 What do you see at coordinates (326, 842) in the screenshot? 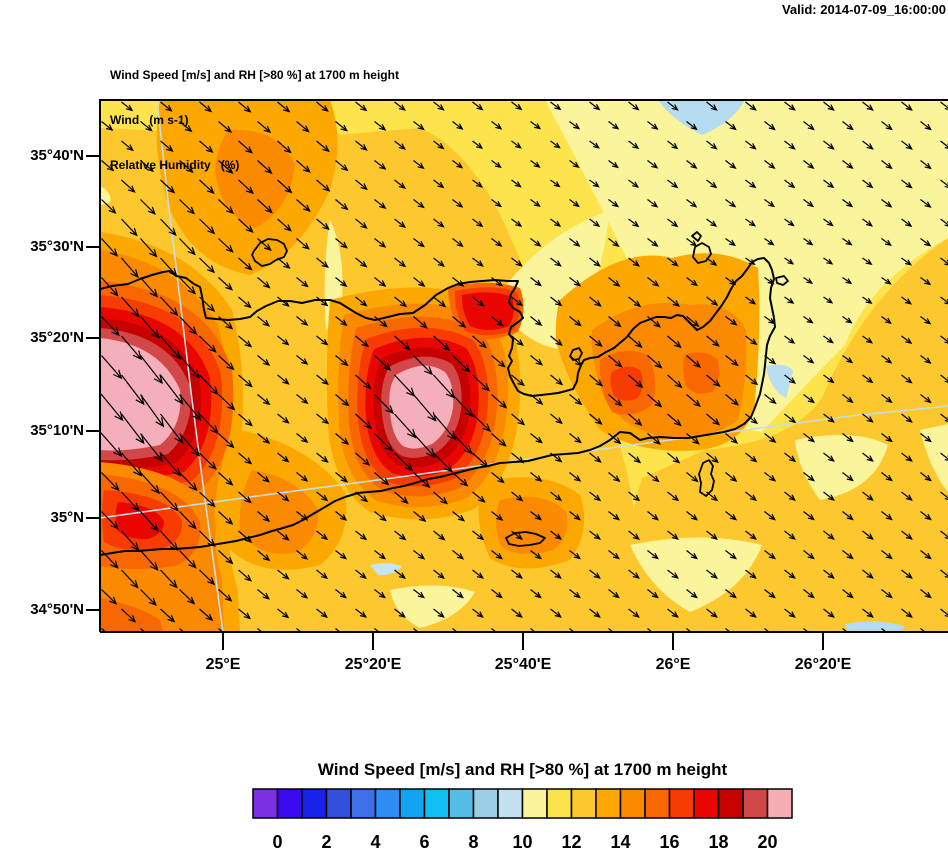
I see `colorbar-tick-label: 2` at bounding box center [326, 842].